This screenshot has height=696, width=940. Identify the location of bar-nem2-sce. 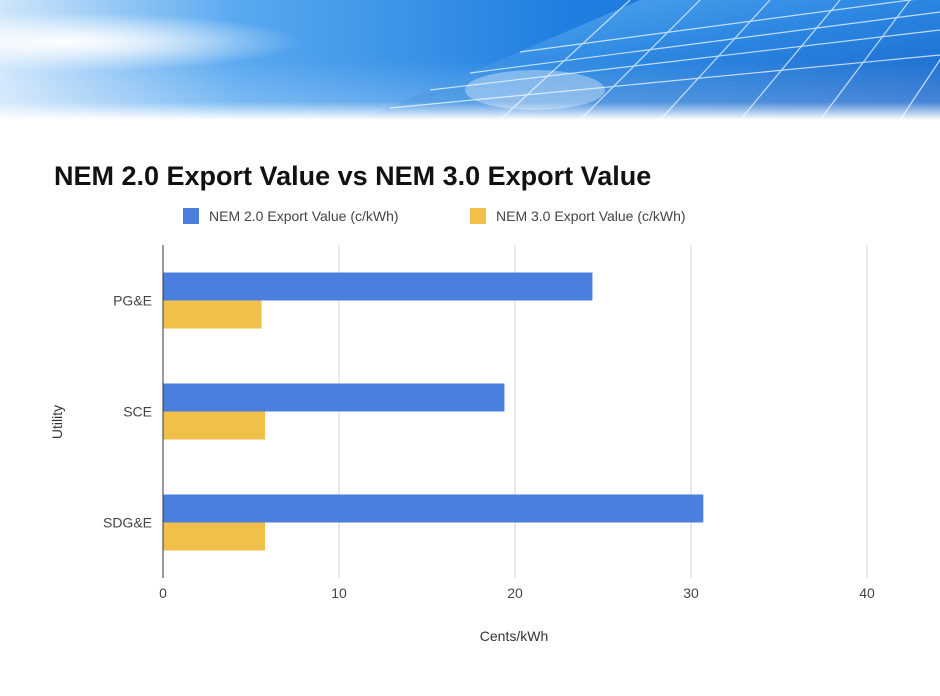
(334, 397).